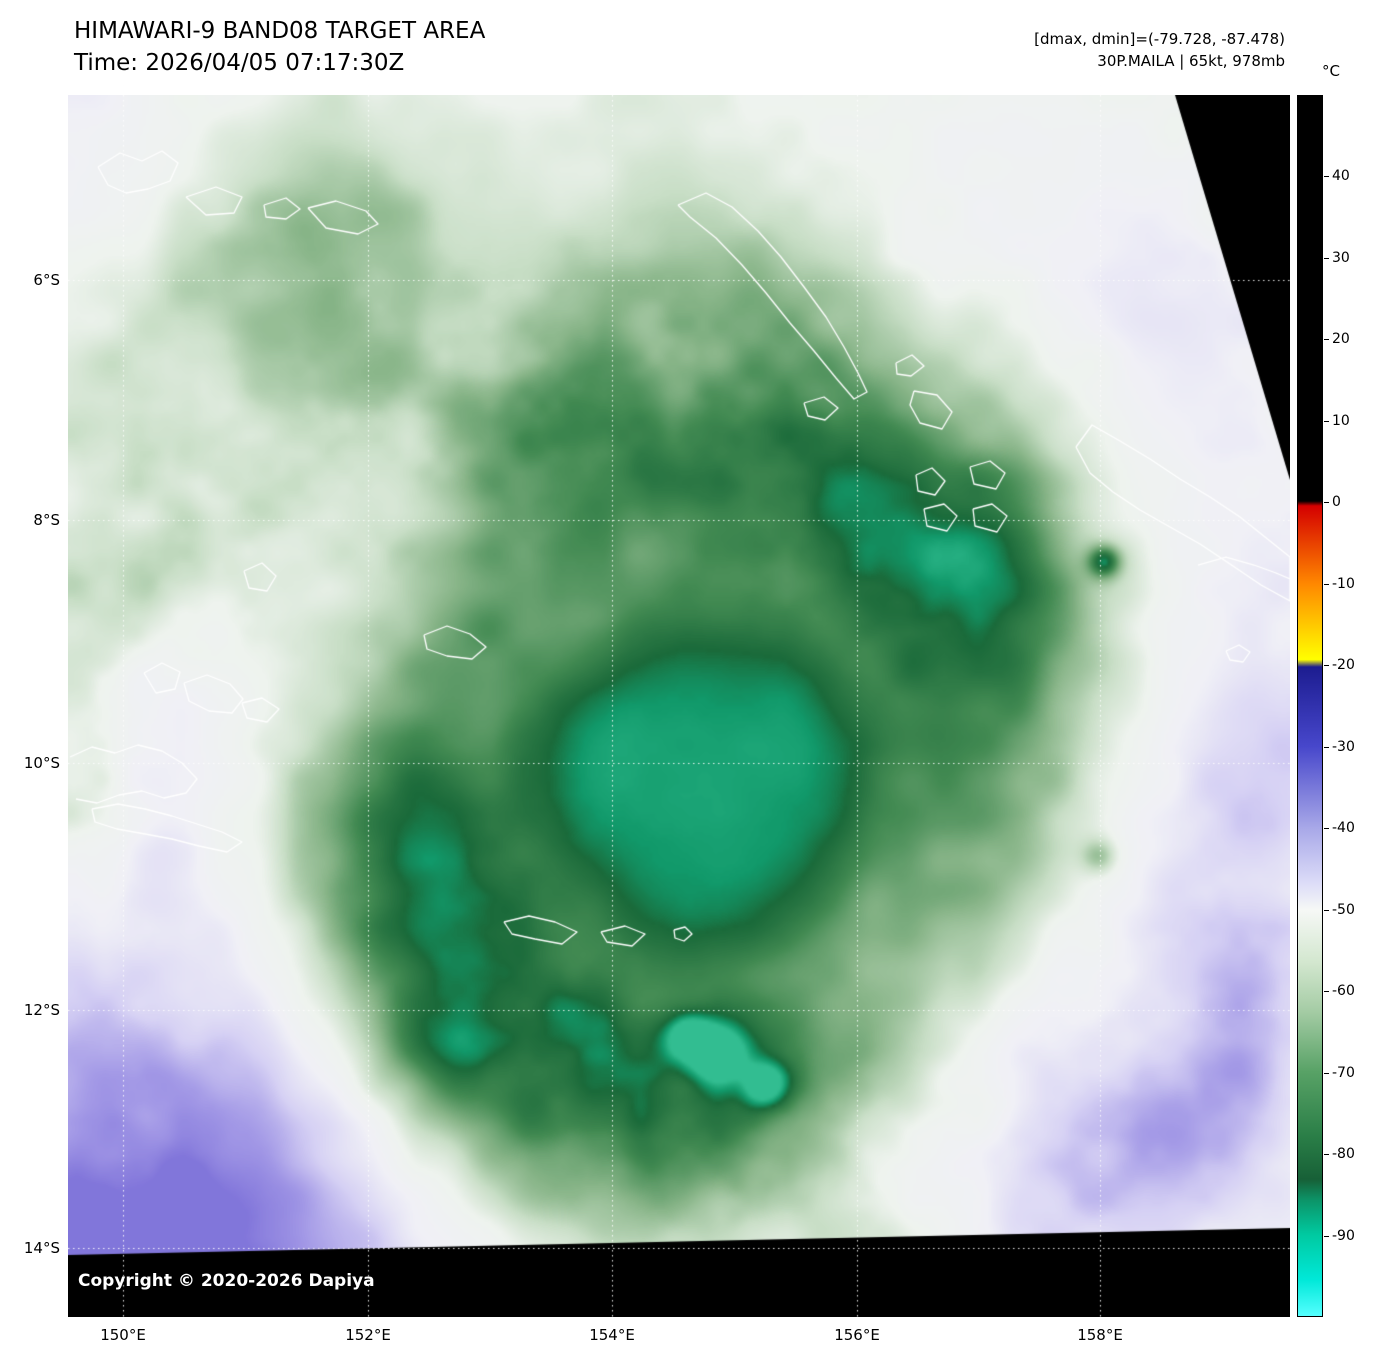 Image resolution: width=1388 pixels, height=1359 pixels. Describe the element at coordinates (1331, 71) in the screenshot. I see `colorbar-unit-label: °C` at that location.